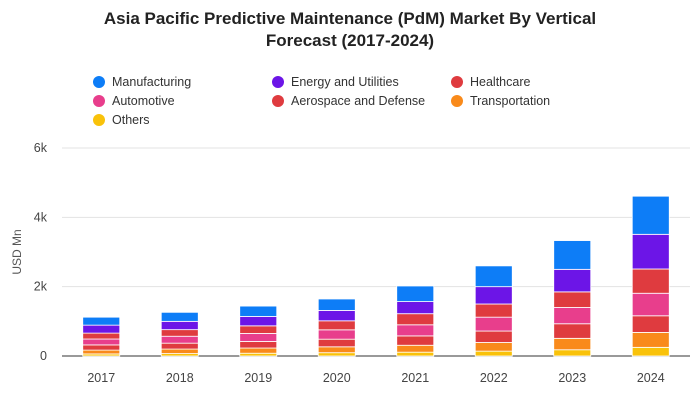 The image size is (700, 400). I want to click on legend-item-others: Others, so click(121, 120).